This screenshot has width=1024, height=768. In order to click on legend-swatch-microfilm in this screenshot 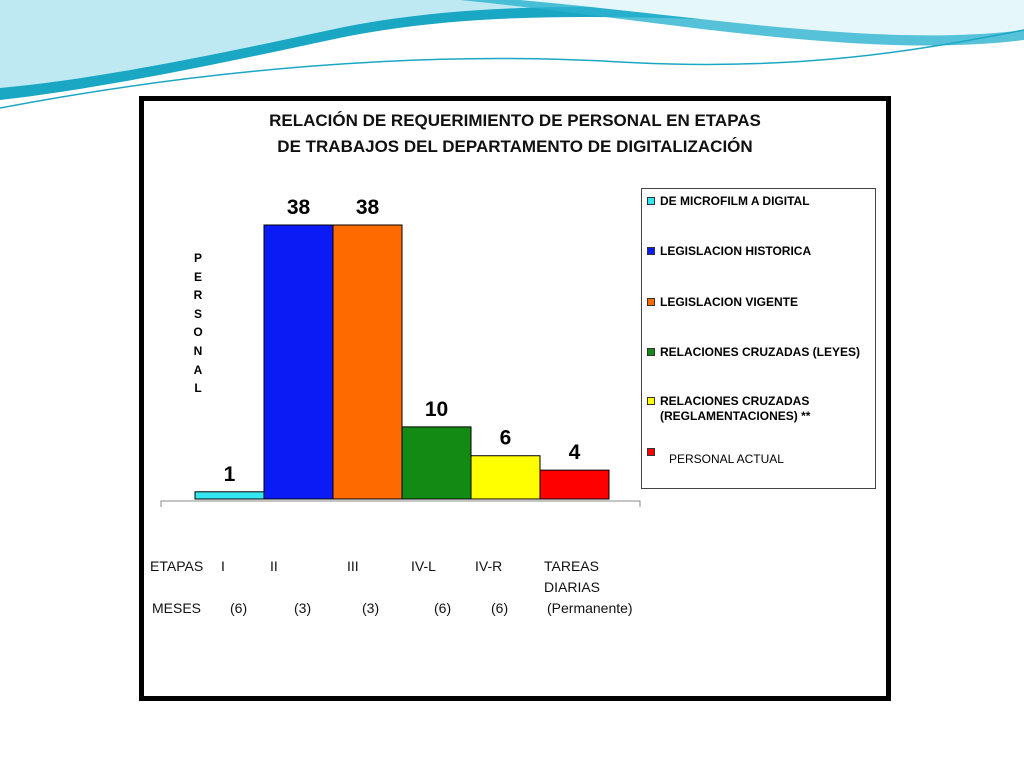, I will do `click(651, 201)`.